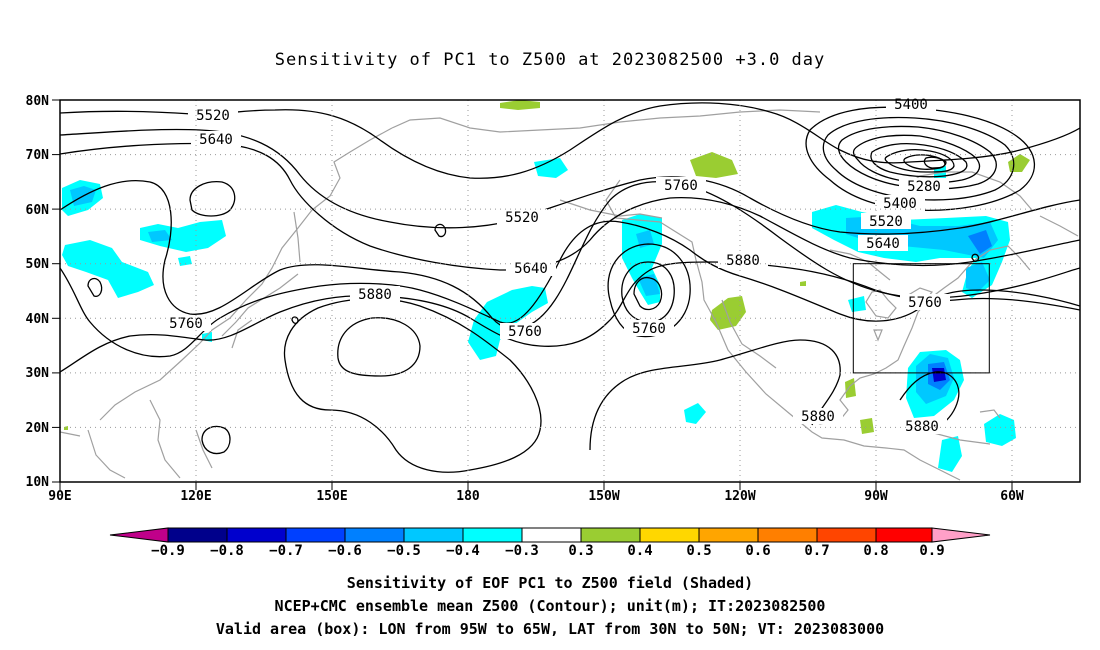 Image resolution: width=1100 pixels, height=650 pixels. What do you see at coordinates (463, 551) in the screenshot?
I see `colorbar-label: −0.4` at bounding box center [463, 551].